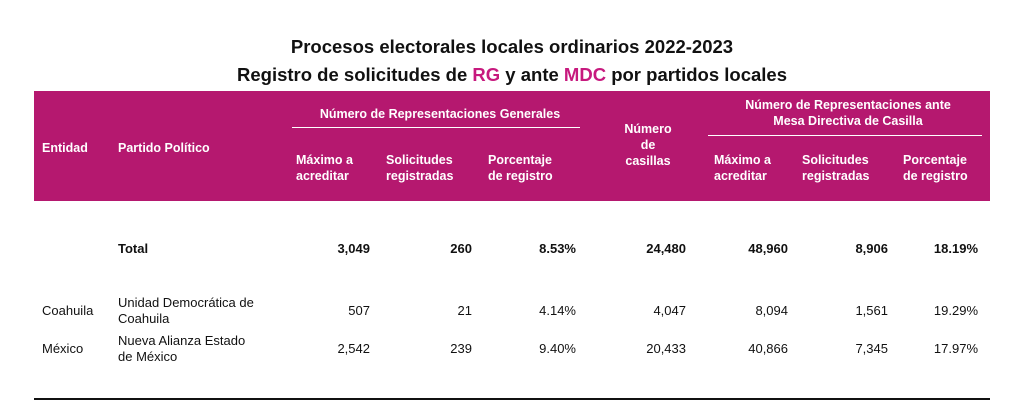 The height and width of the screenshot is (406, 1024). I want to click on header-rg-divider, so click(436, 127).